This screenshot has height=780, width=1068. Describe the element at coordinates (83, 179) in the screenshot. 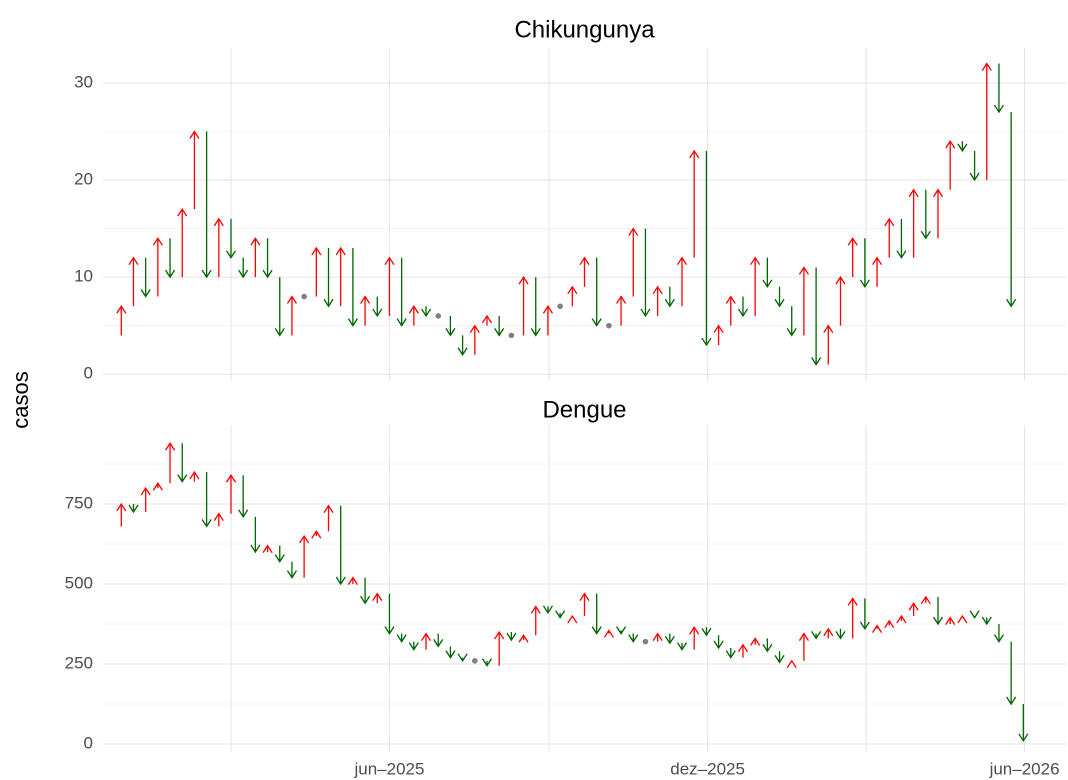

I see `y-tick-label: 20` at that location.